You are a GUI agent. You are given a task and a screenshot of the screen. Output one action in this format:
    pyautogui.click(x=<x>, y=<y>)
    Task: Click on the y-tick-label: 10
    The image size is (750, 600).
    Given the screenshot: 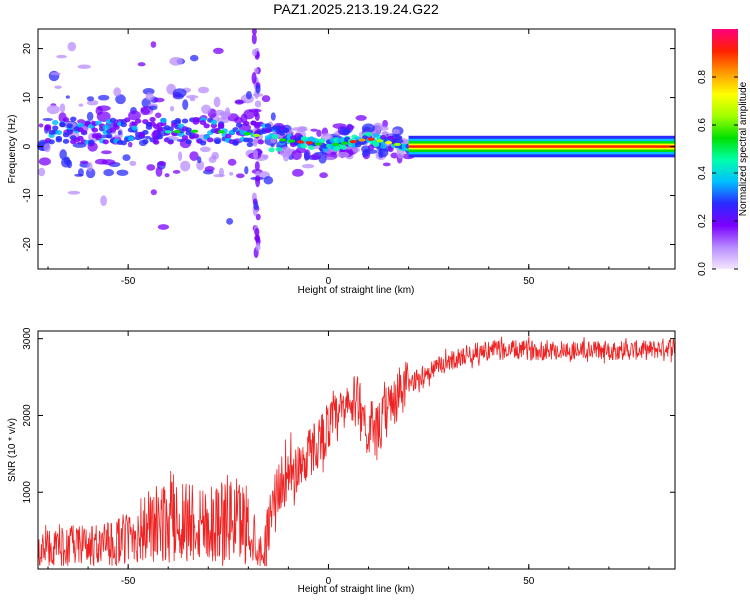 What is the action you would take?
    pyautogui.click(x=27, y=98)
    